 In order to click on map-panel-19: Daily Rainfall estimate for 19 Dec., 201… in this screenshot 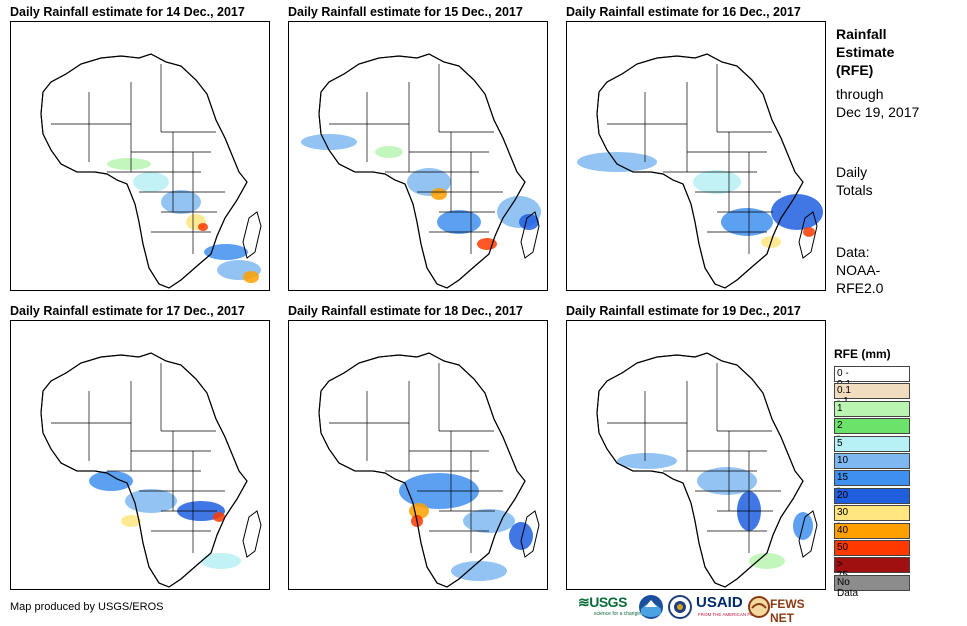, I will do `click(697, 447)`.